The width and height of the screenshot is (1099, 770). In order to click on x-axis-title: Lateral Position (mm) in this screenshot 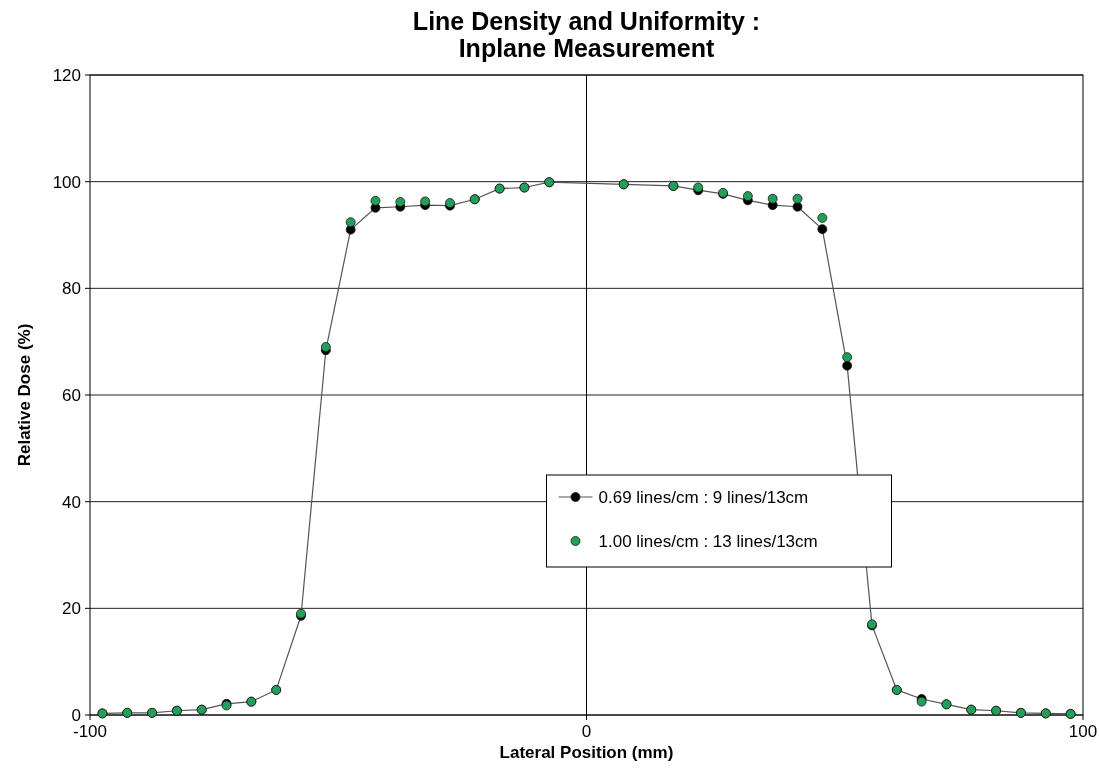, I will do `click(586, 752)`.